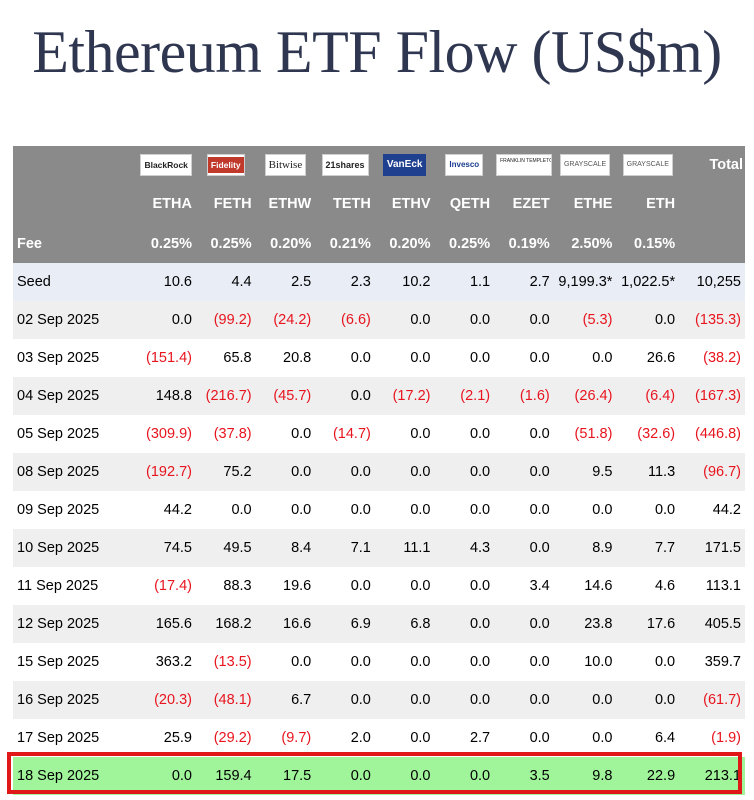 This screenshot has width=754, height=800. Describe the element at coordinates (225, 700) in the screenshot. I see `flow-cell: (48.1)` at that location.